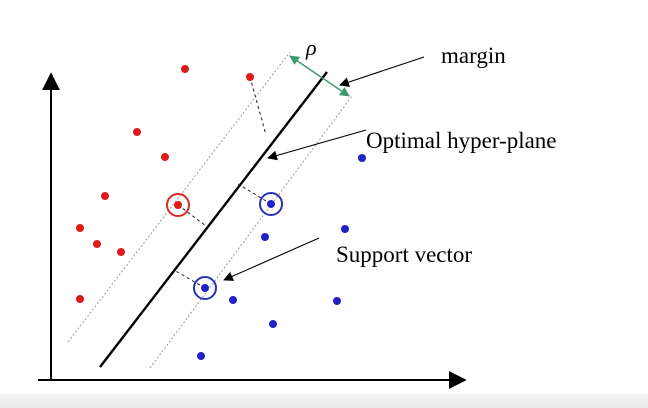 This screenshot has height=408, width=648. I want to click on projection-lines, so click(222, 182).